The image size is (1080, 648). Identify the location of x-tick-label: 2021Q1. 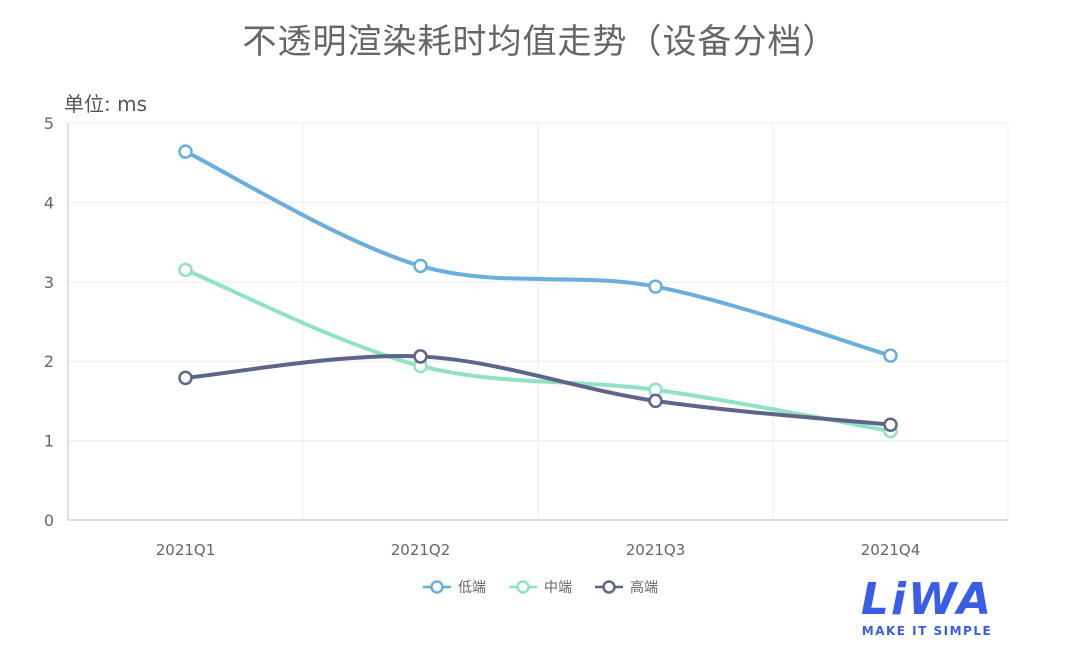
(186, 550).